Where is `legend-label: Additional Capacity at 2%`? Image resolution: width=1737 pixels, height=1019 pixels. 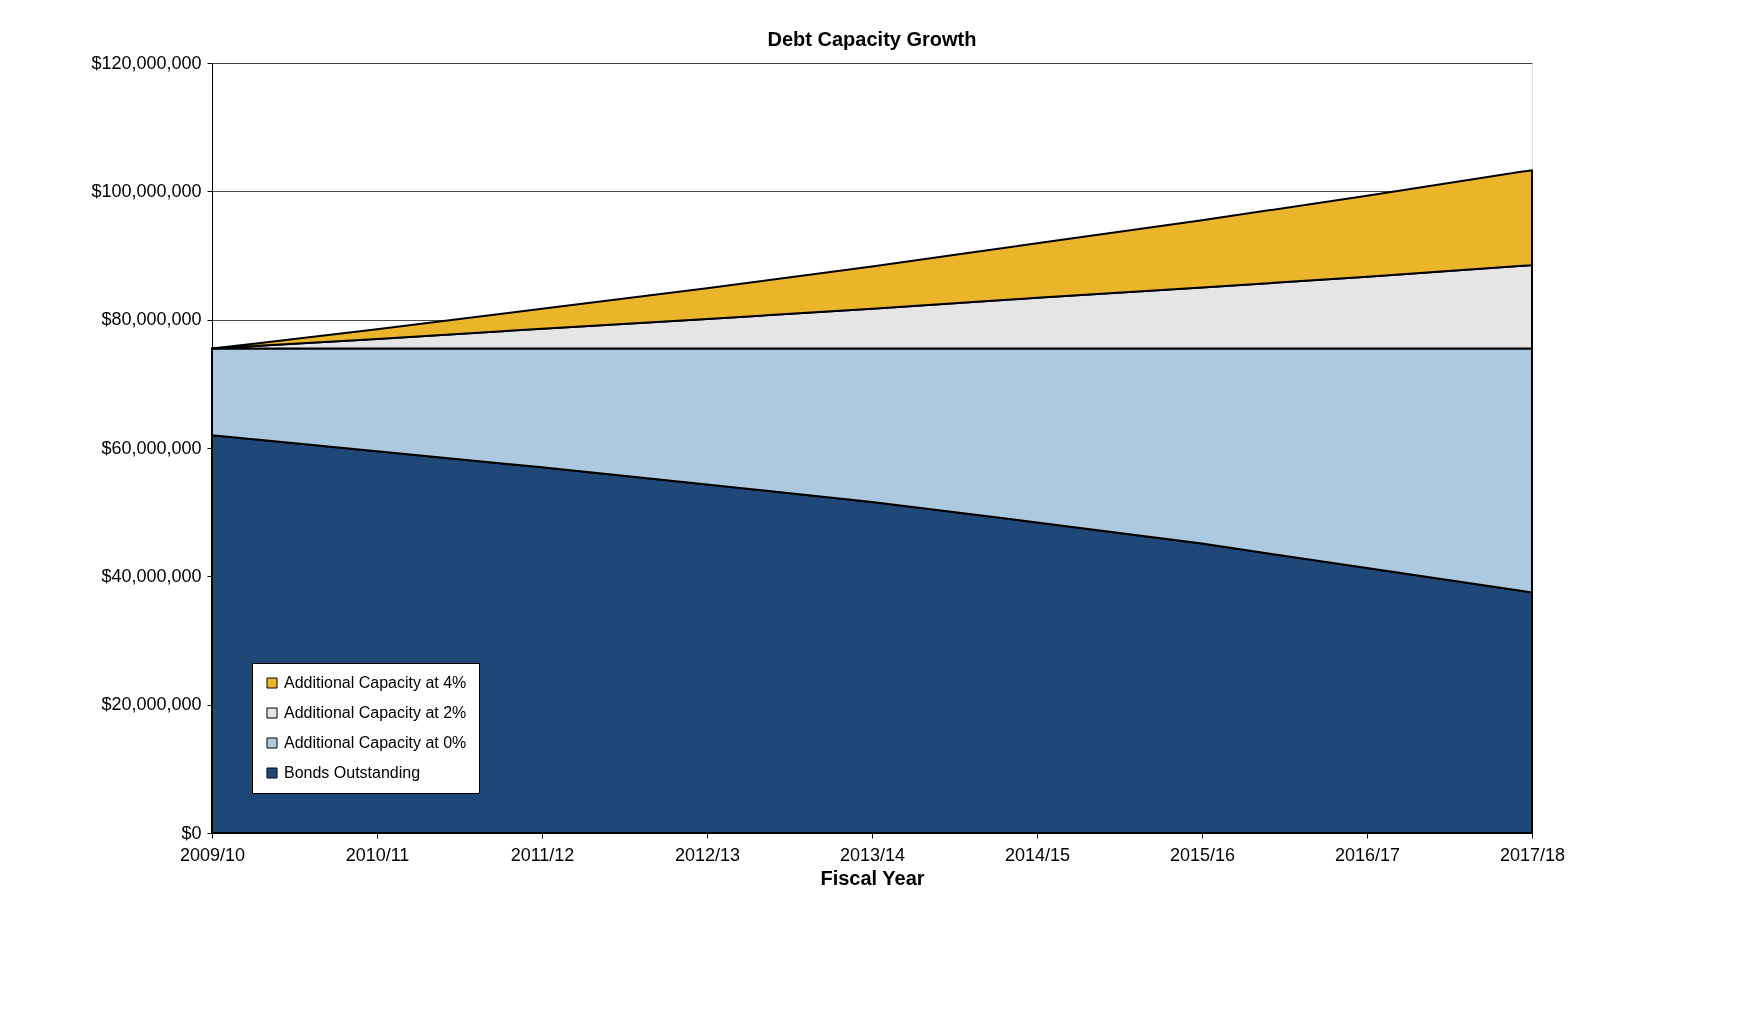 legend-label: Additional Capacity at 2% is located at coordinates (375, 712).